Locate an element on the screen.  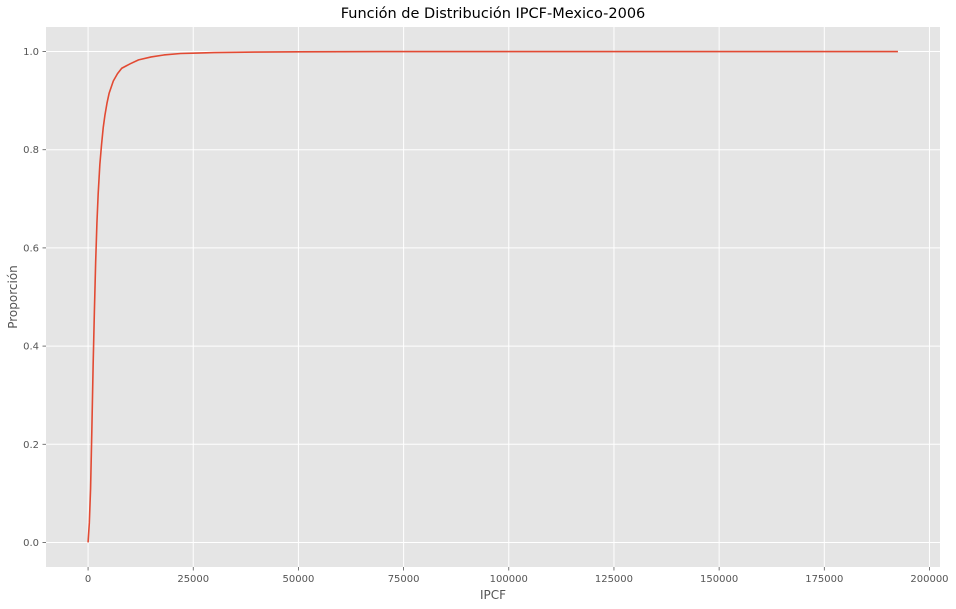
y-tick-label: 1.0 is located at coordinates (31, 52).